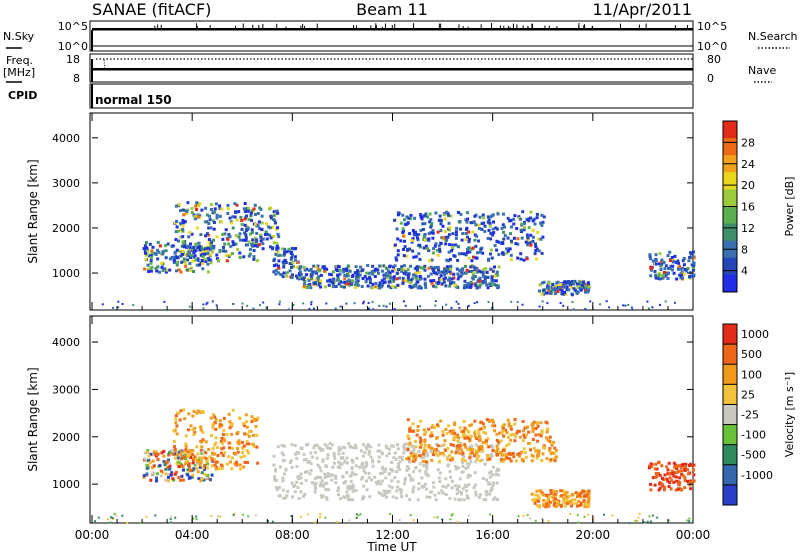 This screenshot has width=800, height=554. Describe the element at coordinates (730, 435) in the screenshot. I see `velocity-colorbar-segment` at that location.